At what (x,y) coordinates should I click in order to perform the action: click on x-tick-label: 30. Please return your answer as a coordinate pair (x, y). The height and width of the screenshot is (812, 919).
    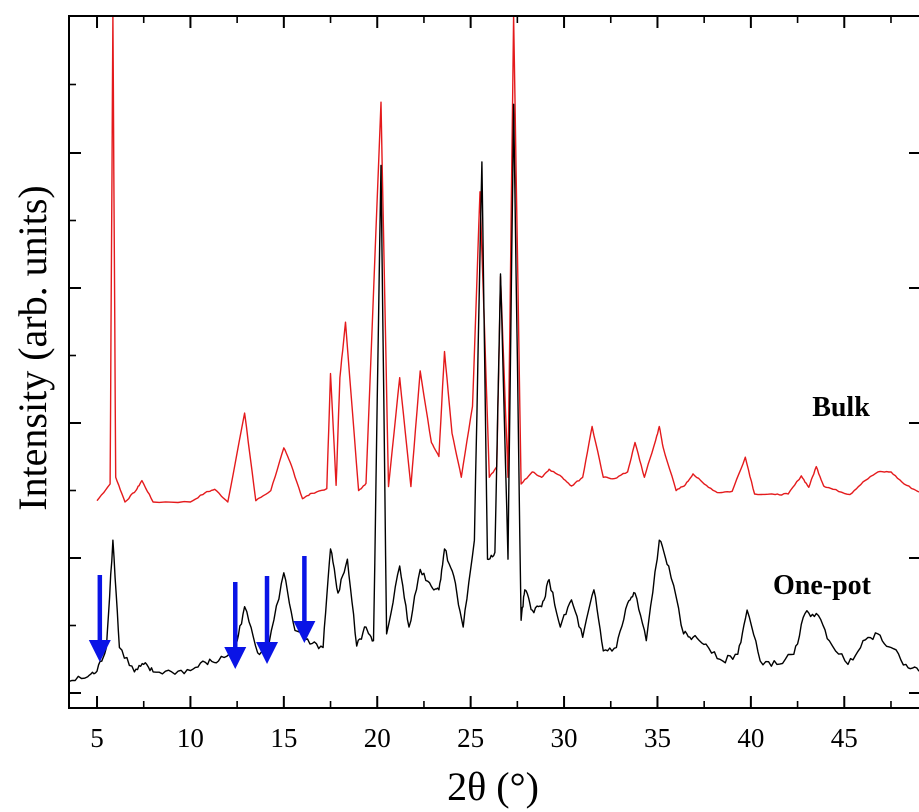
    Looking at the image, I should click on (564, 738).